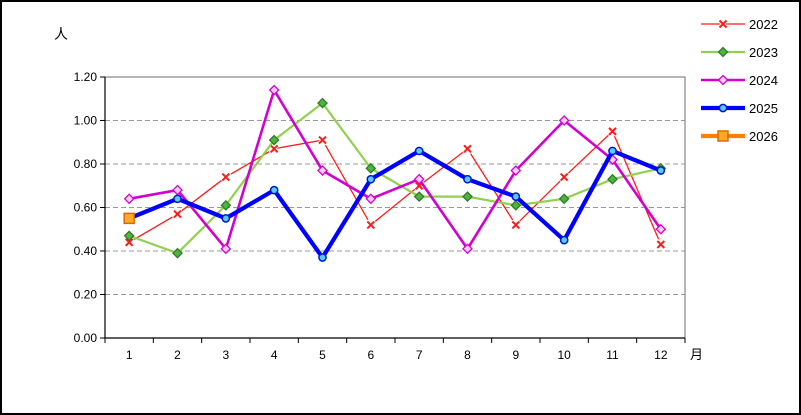 Image resolution: width=801 pixels, height=415 pixels. What do you see at coordinates (763, 52) in the screenshot?
I see `legend-label: 2023` at bounding box center [763, 52].